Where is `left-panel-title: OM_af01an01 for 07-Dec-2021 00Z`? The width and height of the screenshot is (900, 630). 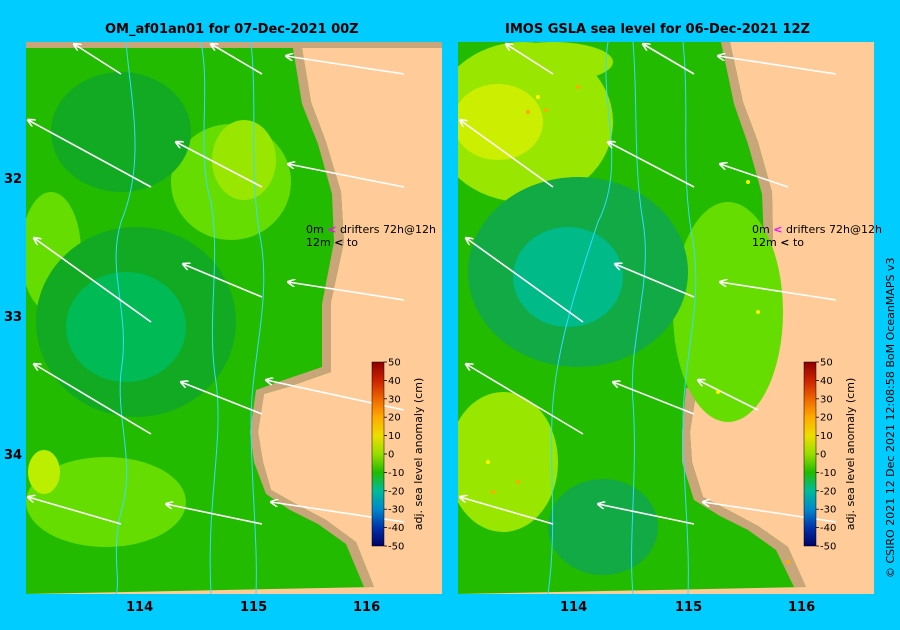 left-panel-title: OM_af01an01 for 07-Dec-2021 00Z is located at coordinates (232, 29).